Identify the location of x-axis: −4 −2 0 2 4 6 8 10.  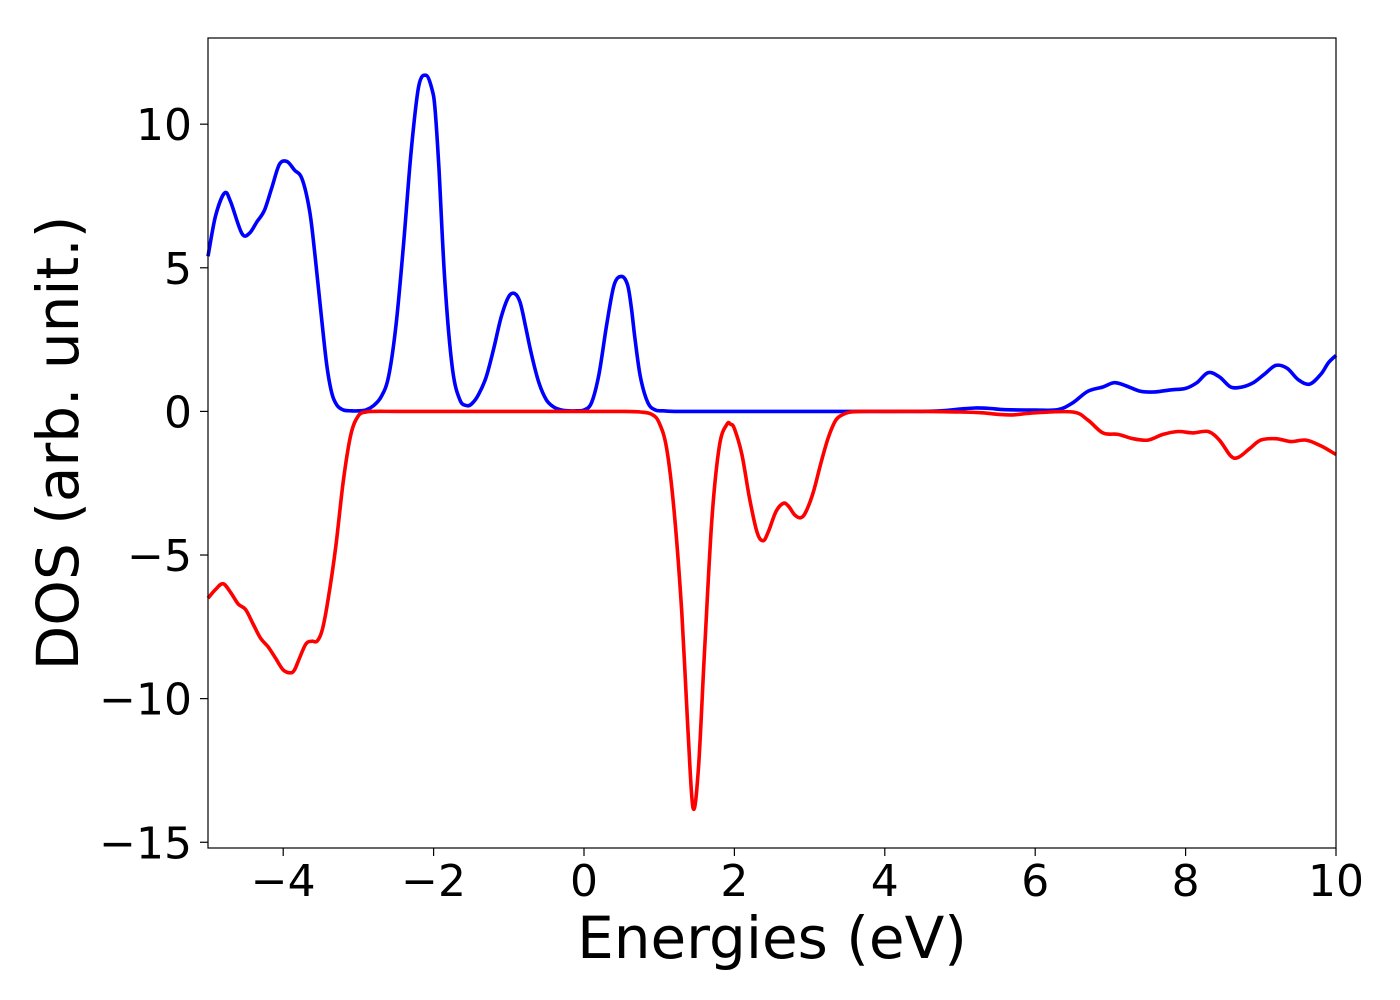
(807, 877).